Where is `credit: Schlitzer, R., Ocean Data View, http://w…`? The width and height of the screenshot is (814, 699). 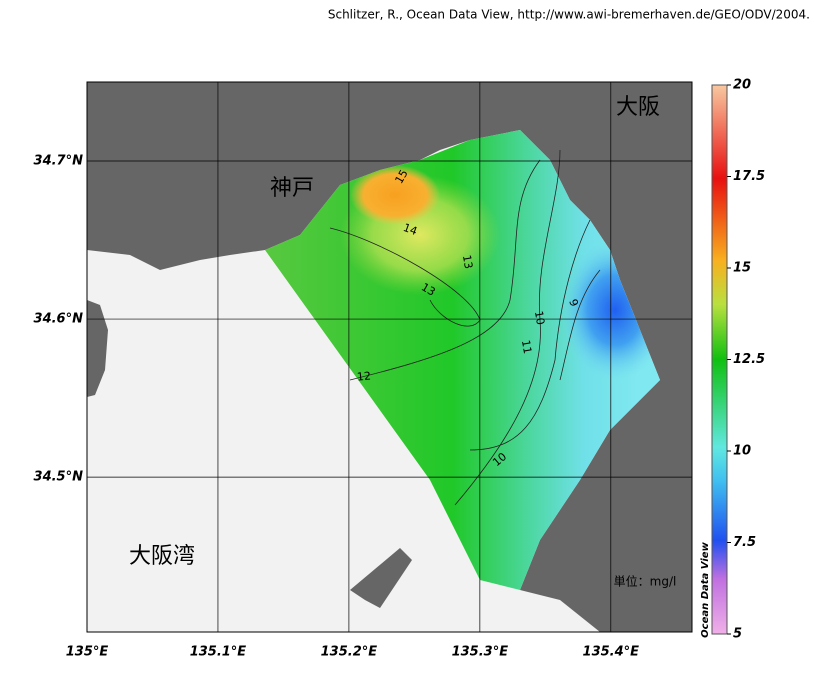
credit: Schlitzer, R., Ocean Data View, http://w… is located at coordinates (569, 15).